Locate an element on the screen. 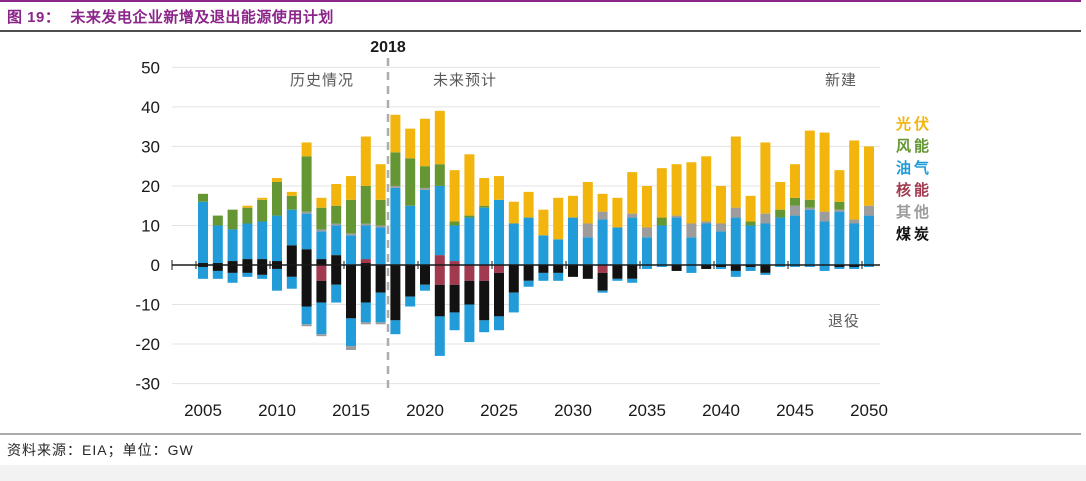 This screenshot has width=1086, height=481. x-tick-label: 2045 is located at coordinates (795, 410).